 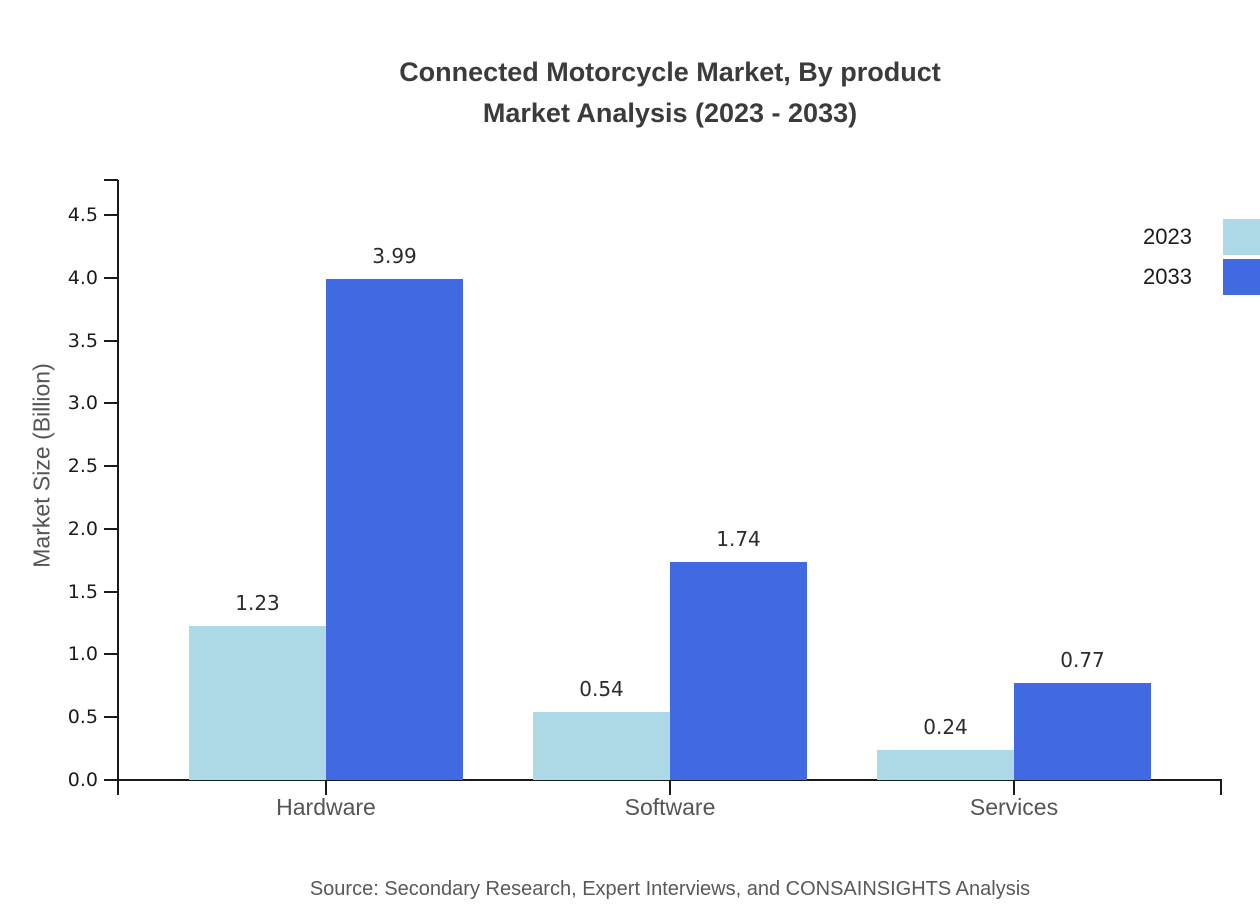 I want to click on x-category-label: Software, so click(x=670, y=807).